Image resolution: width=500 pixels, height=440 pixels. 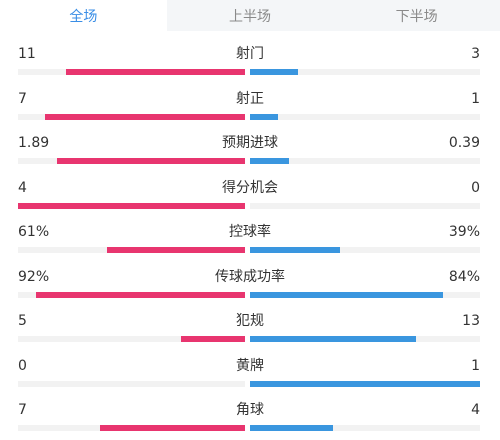 I want to click on home-value: 5, so click(x=22, y=321).